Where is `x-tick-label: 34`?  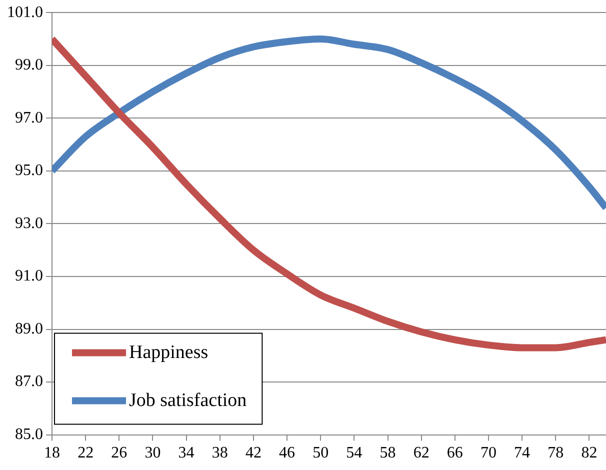 x-tick-label: 34 is located at coordinates (186, 453).